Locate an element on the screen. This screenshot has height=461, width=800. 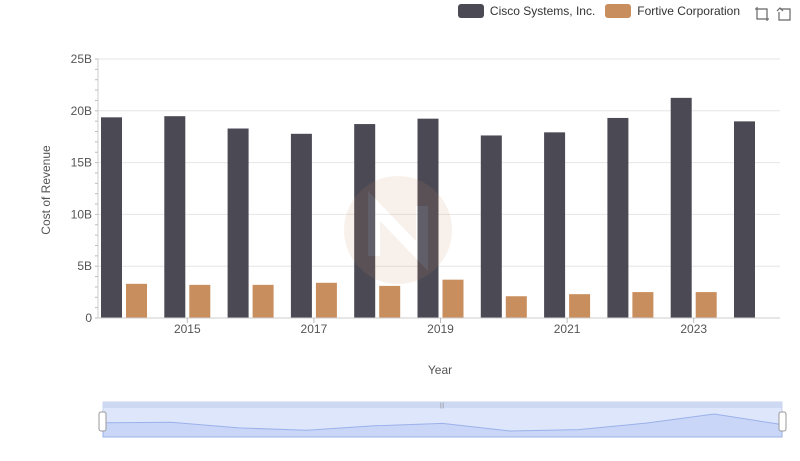
y-tick-label: 5B is located at coordinates (84, 266).